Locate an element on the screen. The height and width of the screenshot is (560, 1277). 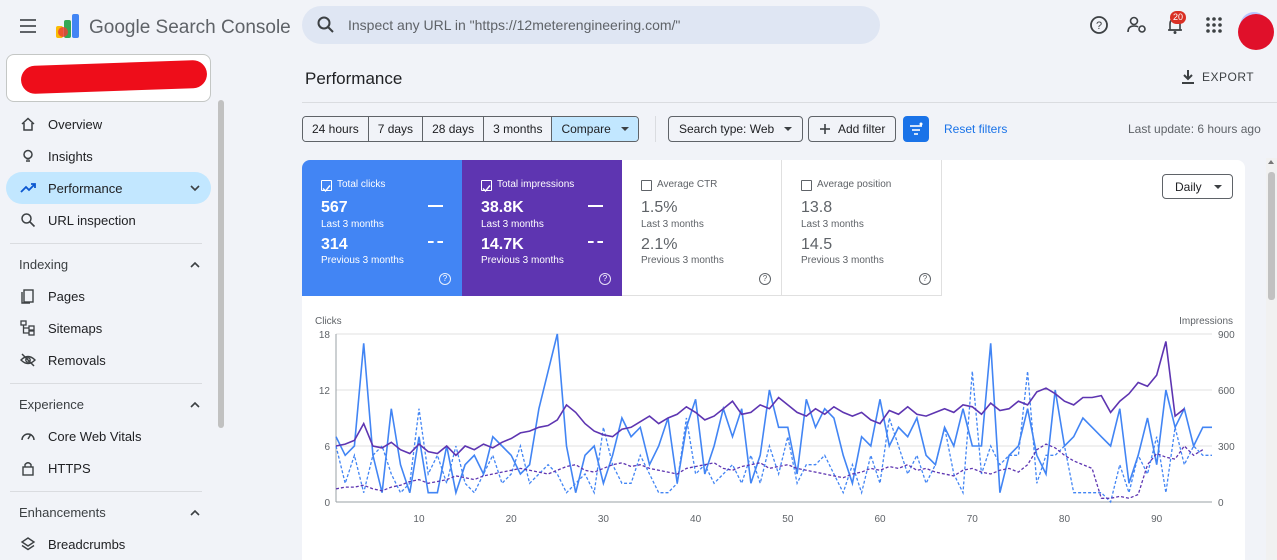
url-inspect-search is located at coordinates (591, 25).